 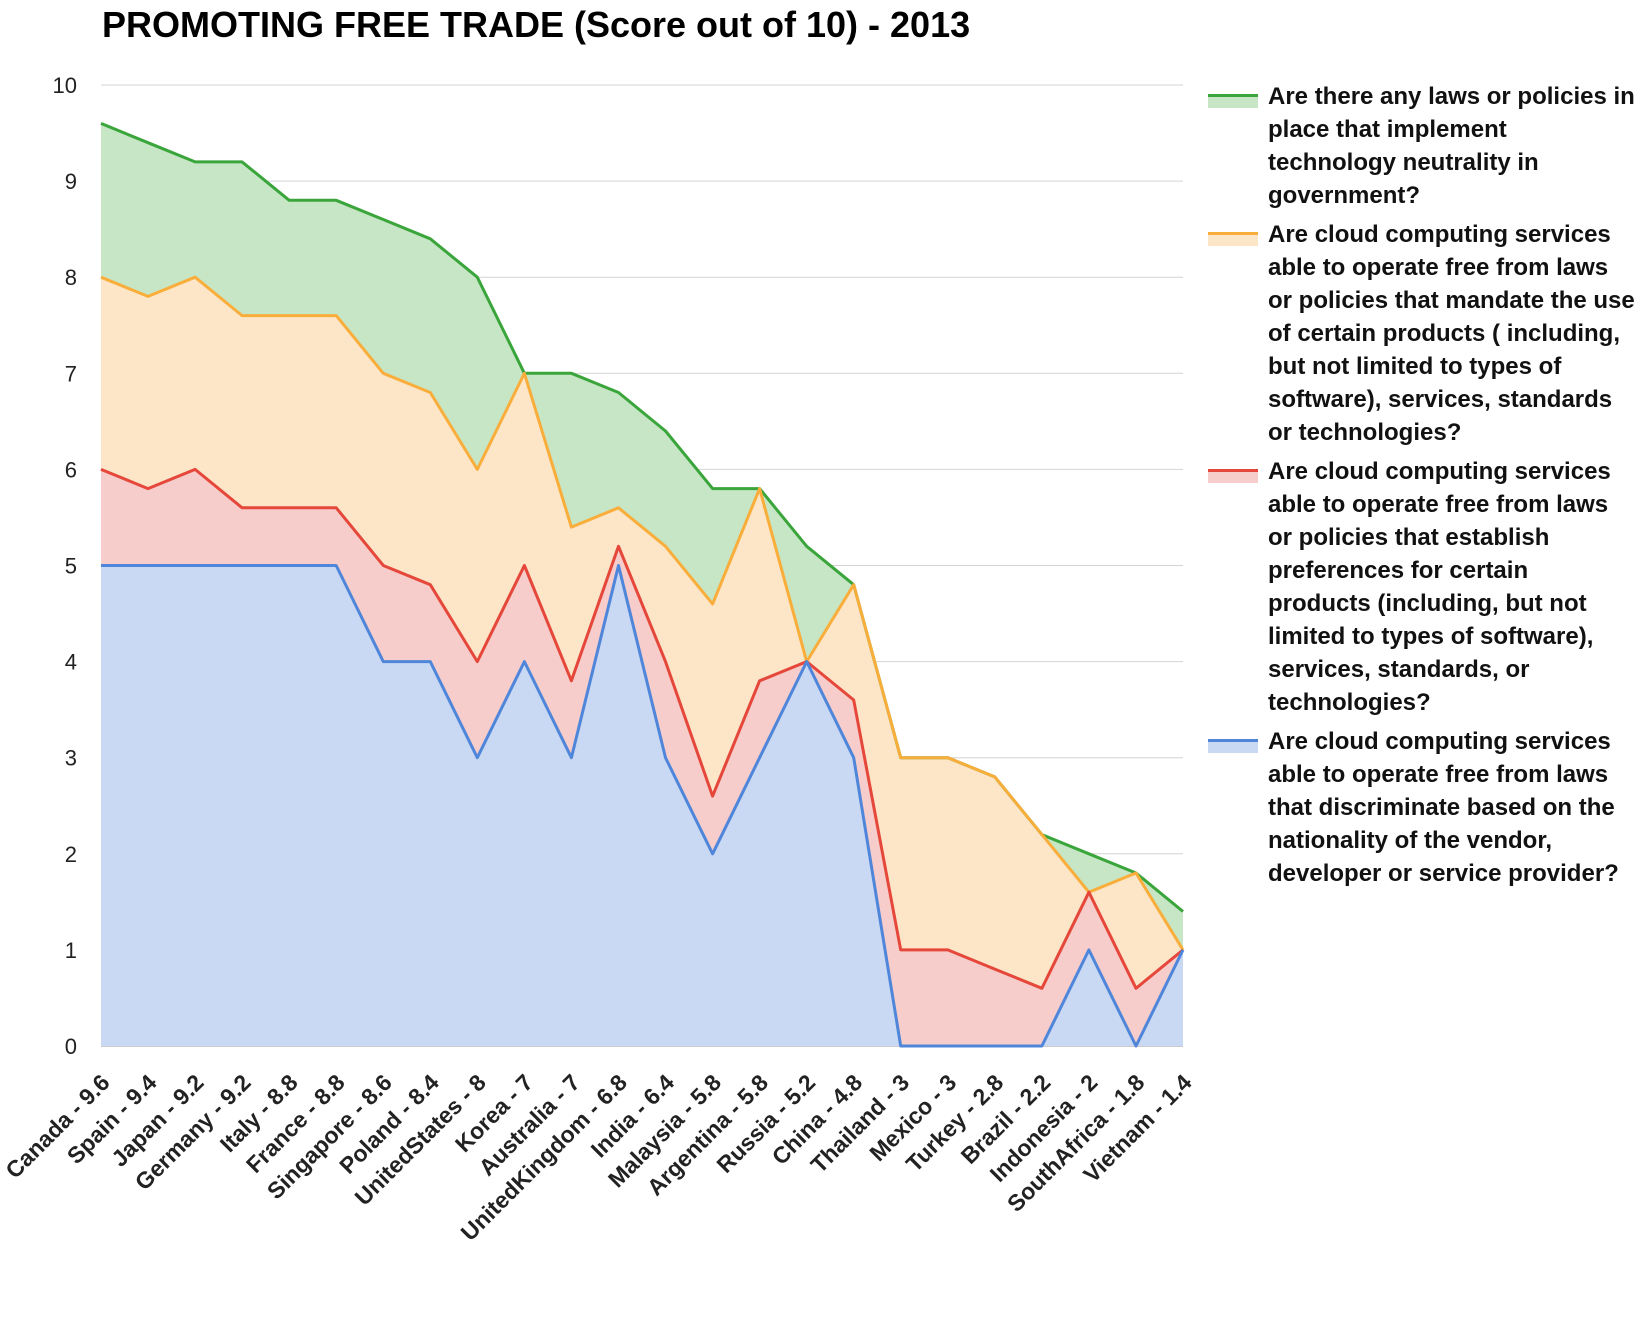 I want to click on y-tick-label: 6, so click(x=71, y=469).